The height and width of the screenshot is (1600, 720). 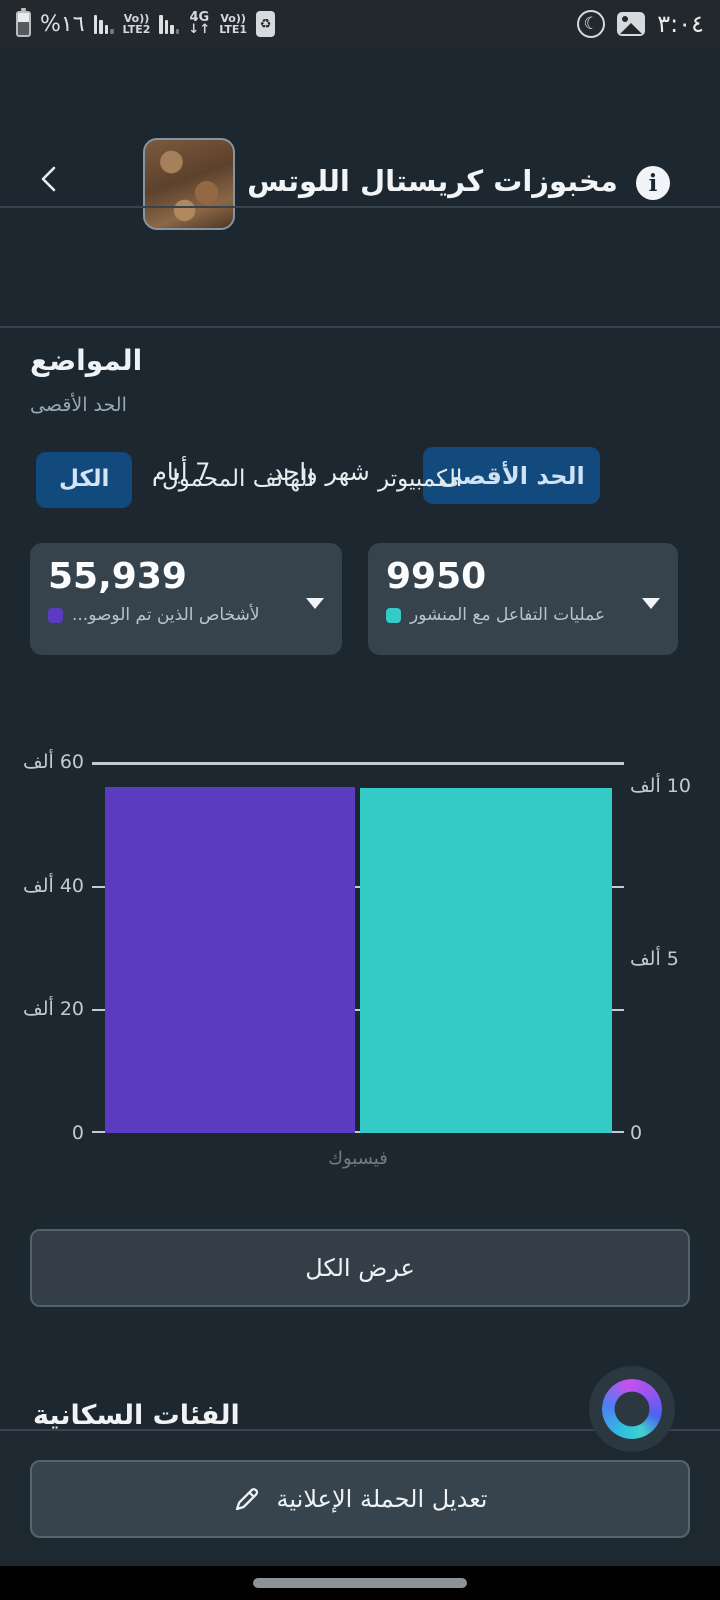 I want to click on gesture-handle, so click(x=360, y=1583).